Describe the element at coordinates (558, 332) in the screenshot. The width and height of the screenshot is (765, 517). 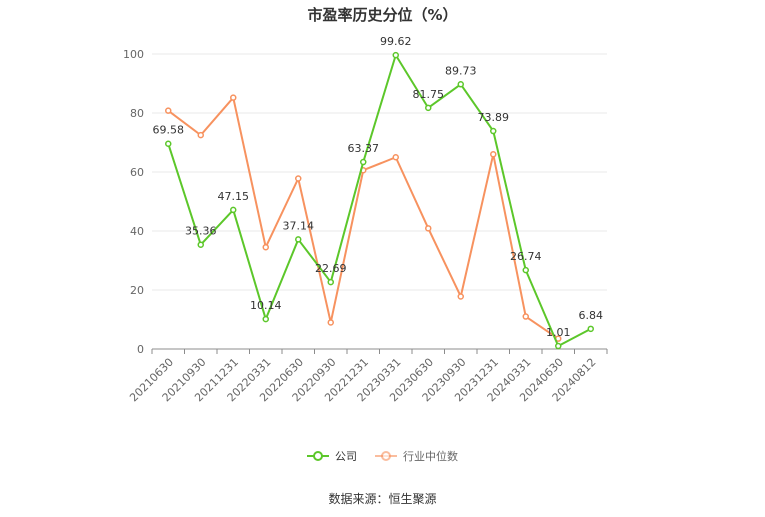
I see `data-label-company: 1.01` at that location.